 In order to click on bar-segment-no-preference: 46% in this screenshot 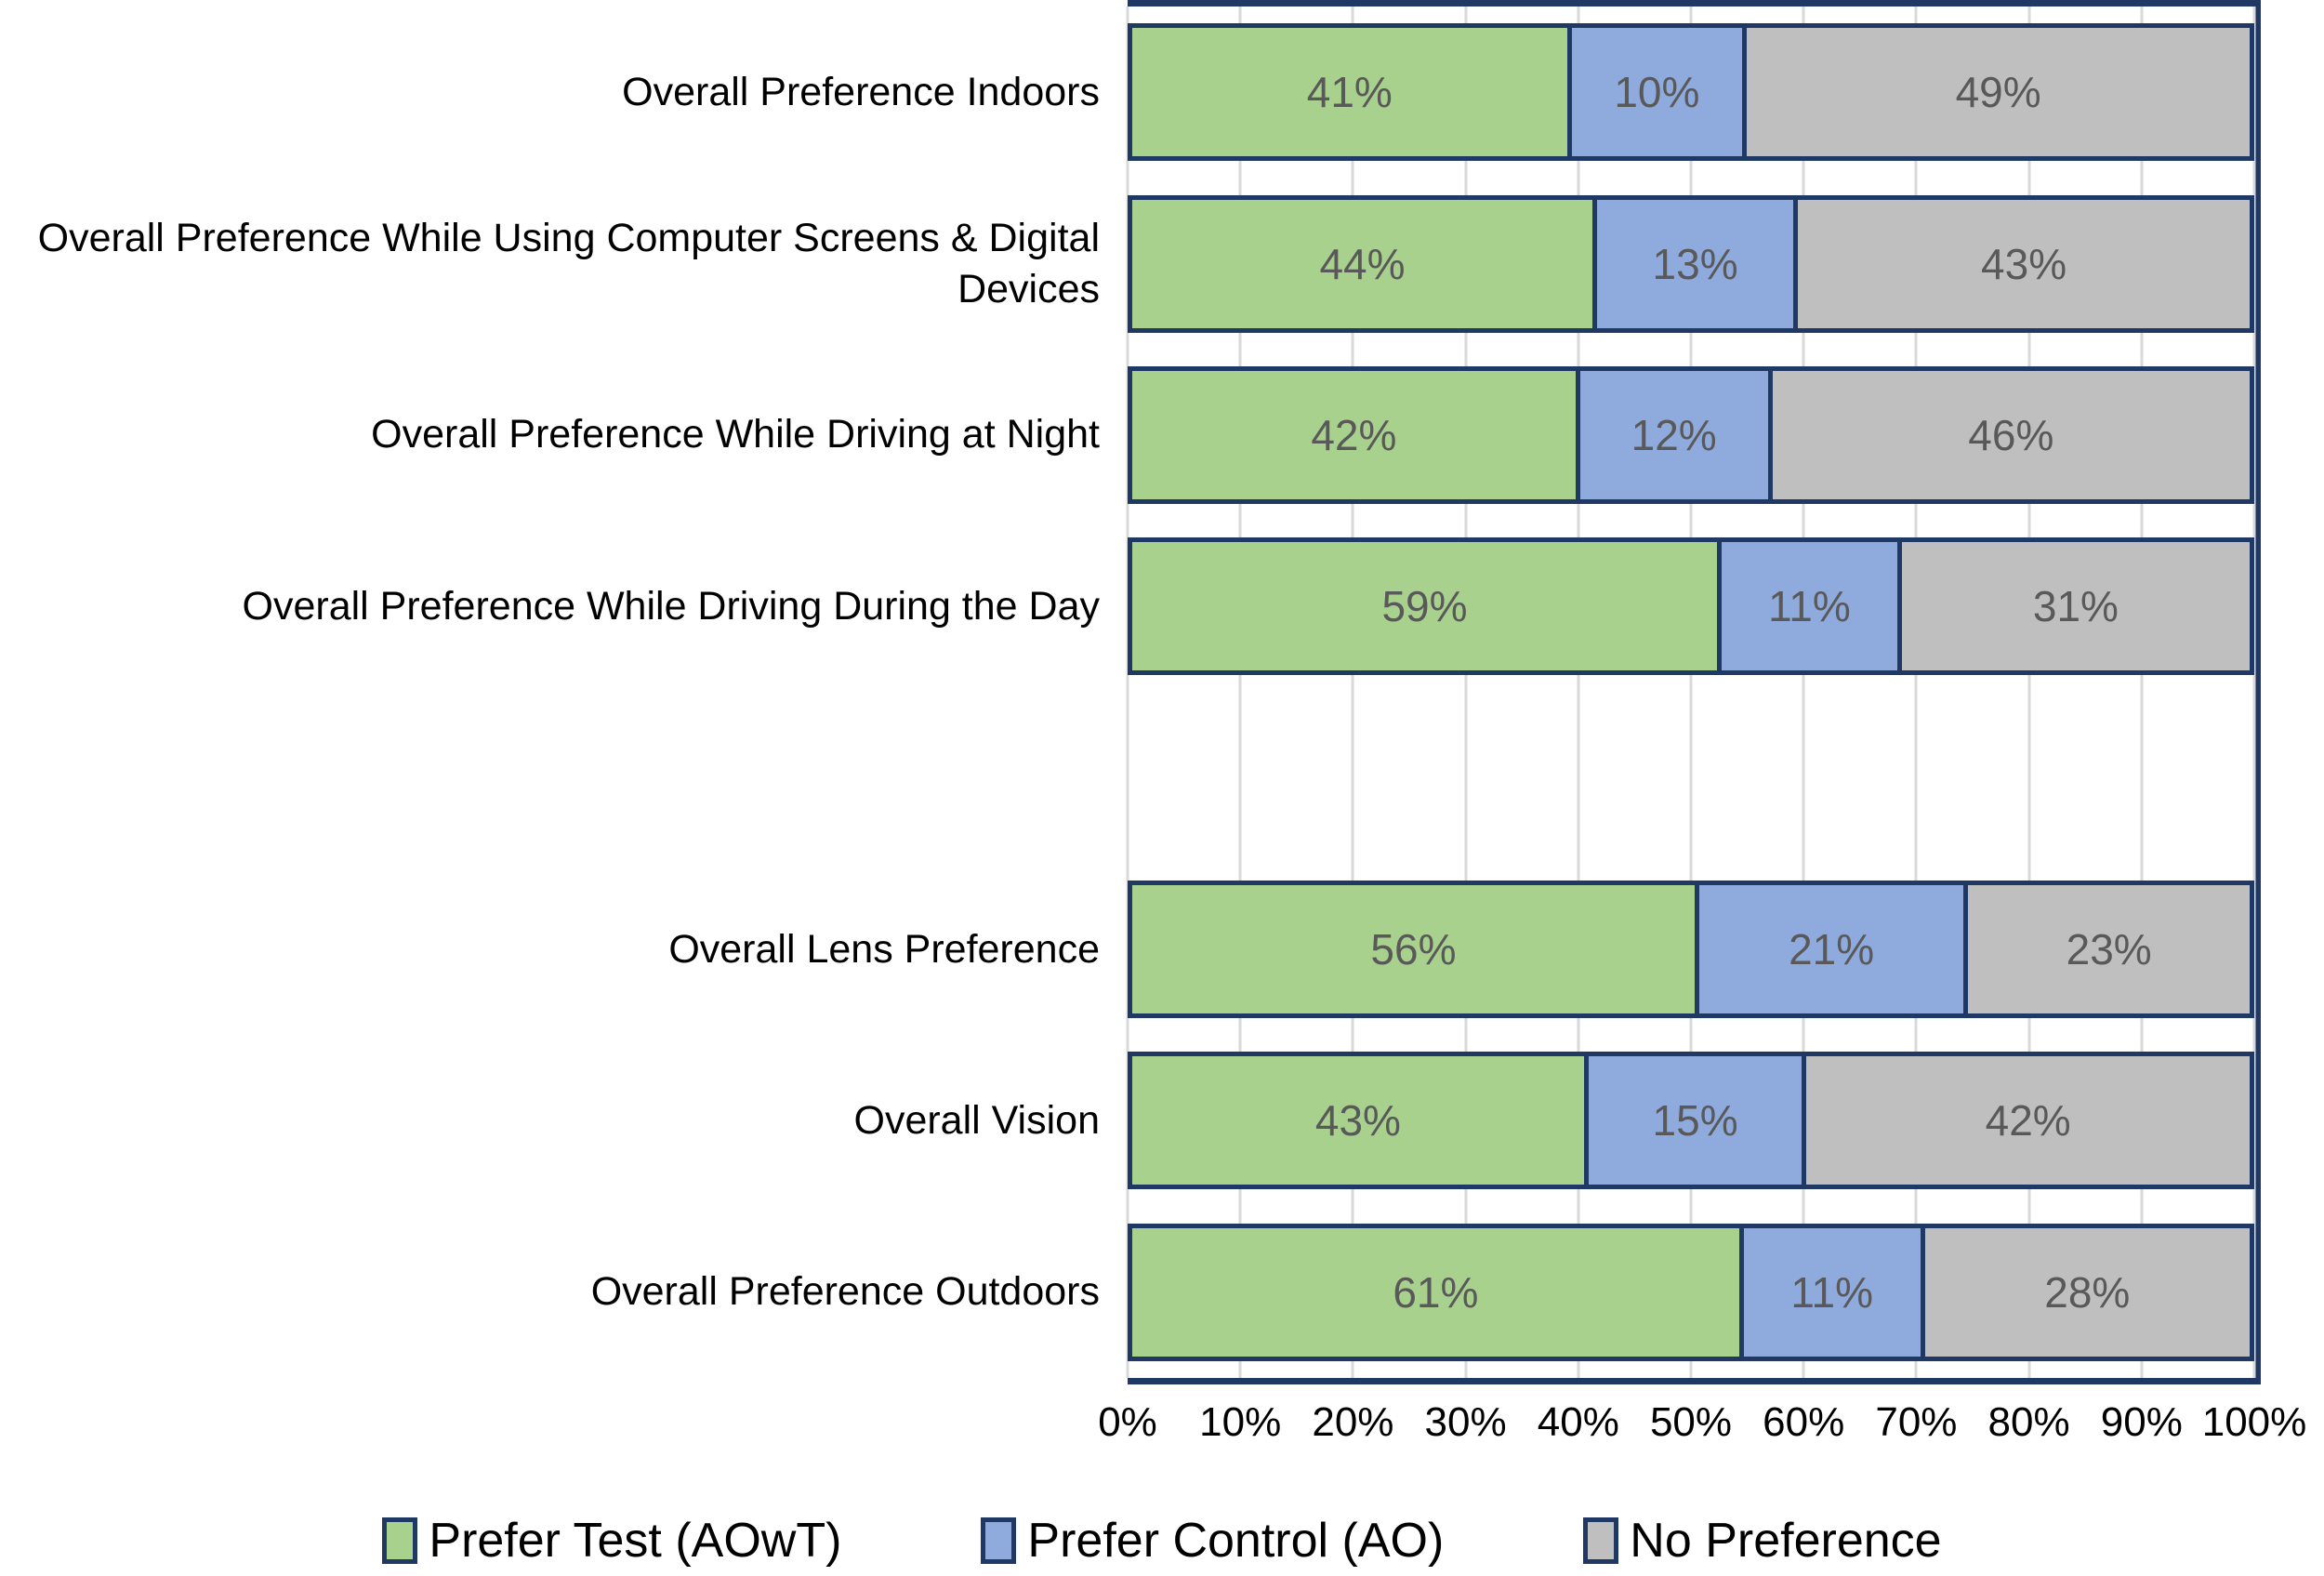, I will do `click(2013, 435)`.